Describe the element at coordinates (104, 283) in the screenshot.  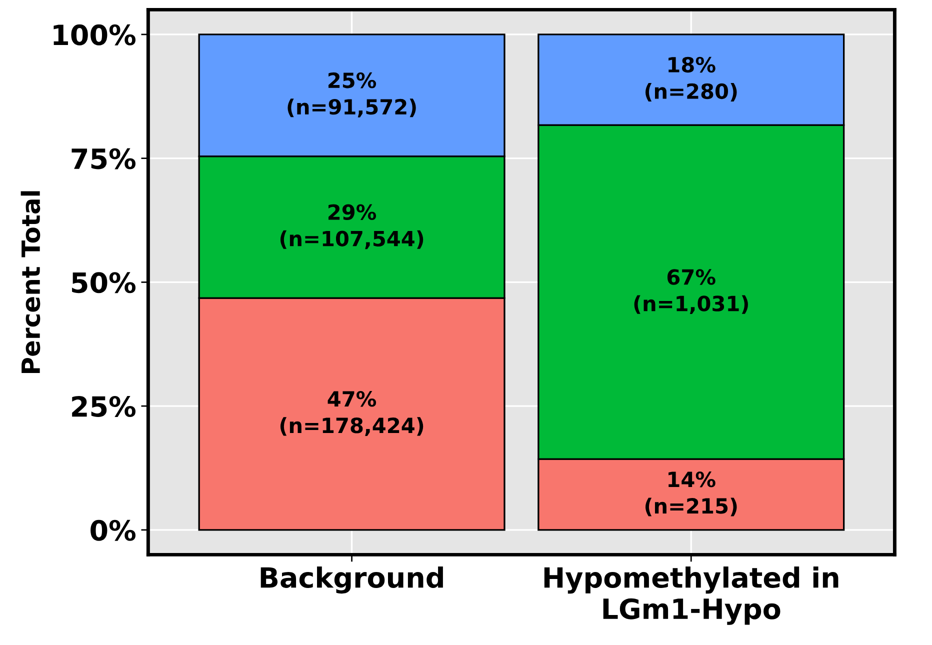
I see `y-tick-label: 50%` at that location.